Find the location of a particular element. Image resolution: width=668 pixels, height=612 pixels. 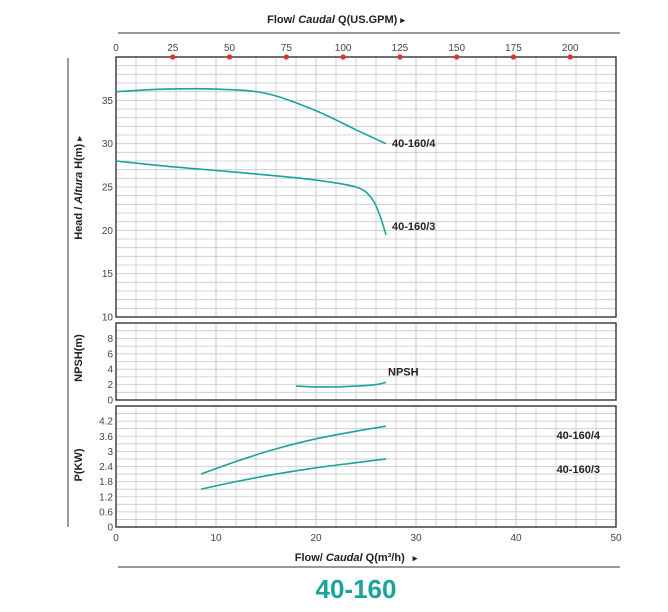

model-title: 40-160 is located at coordinates (356, 589).